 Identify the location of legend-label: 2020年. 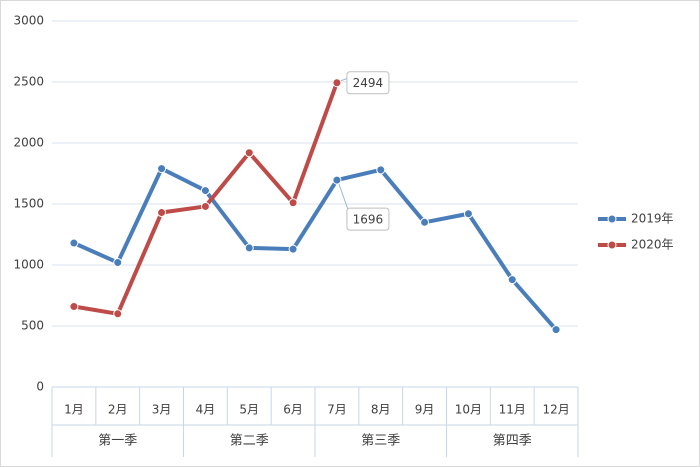
(652, 245).